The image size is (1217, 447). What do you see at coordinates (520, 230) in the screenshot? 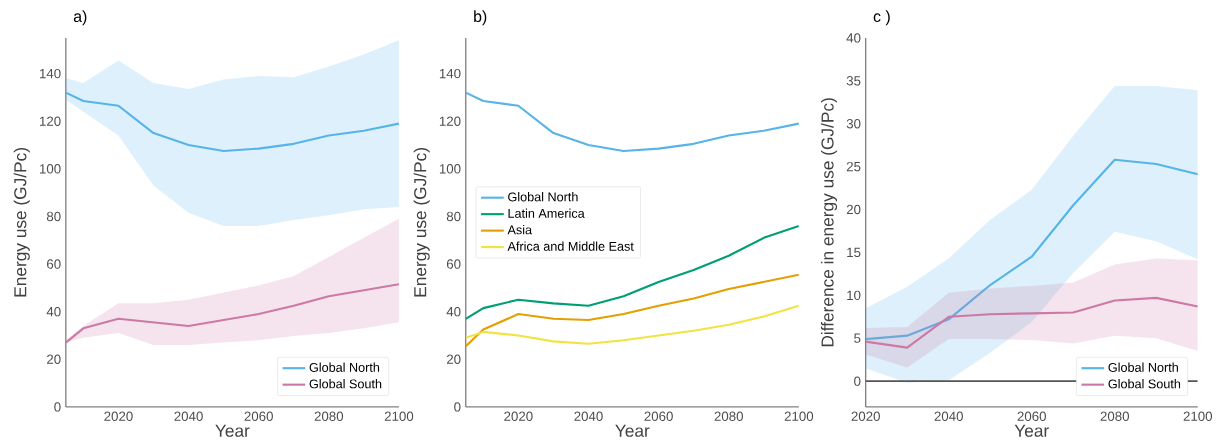
I see `legend-label: Asia` at bounding box center [520, 230].